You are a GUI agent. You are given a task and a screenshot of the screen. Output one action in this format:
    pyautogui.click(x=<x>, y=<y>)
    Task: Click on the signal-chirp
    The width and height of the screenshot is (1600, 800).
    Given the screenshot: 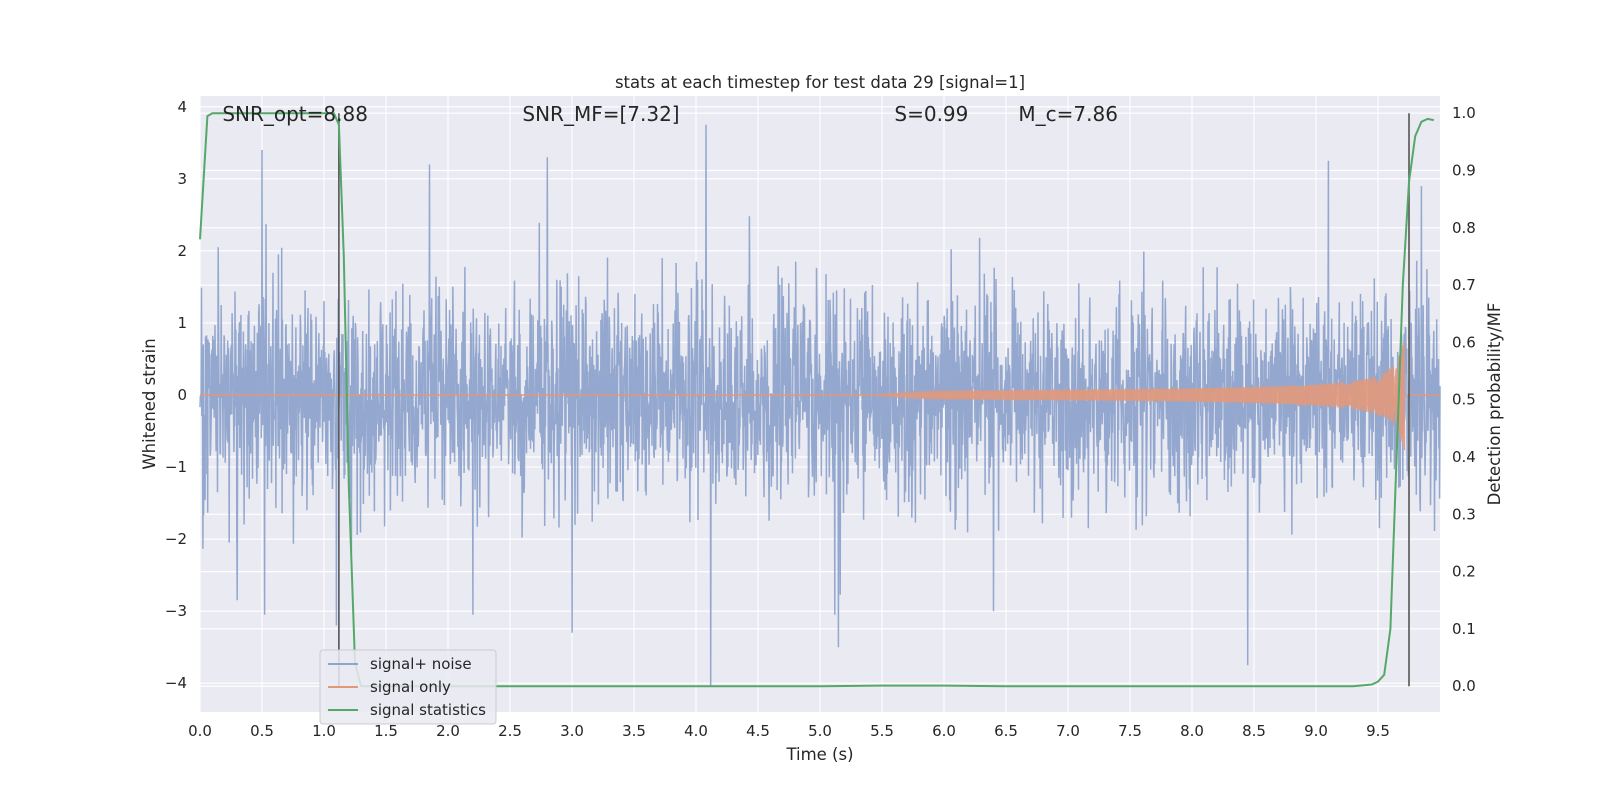 What is the action you would take?
    pyautogui.click(x=1137, y=396)
    